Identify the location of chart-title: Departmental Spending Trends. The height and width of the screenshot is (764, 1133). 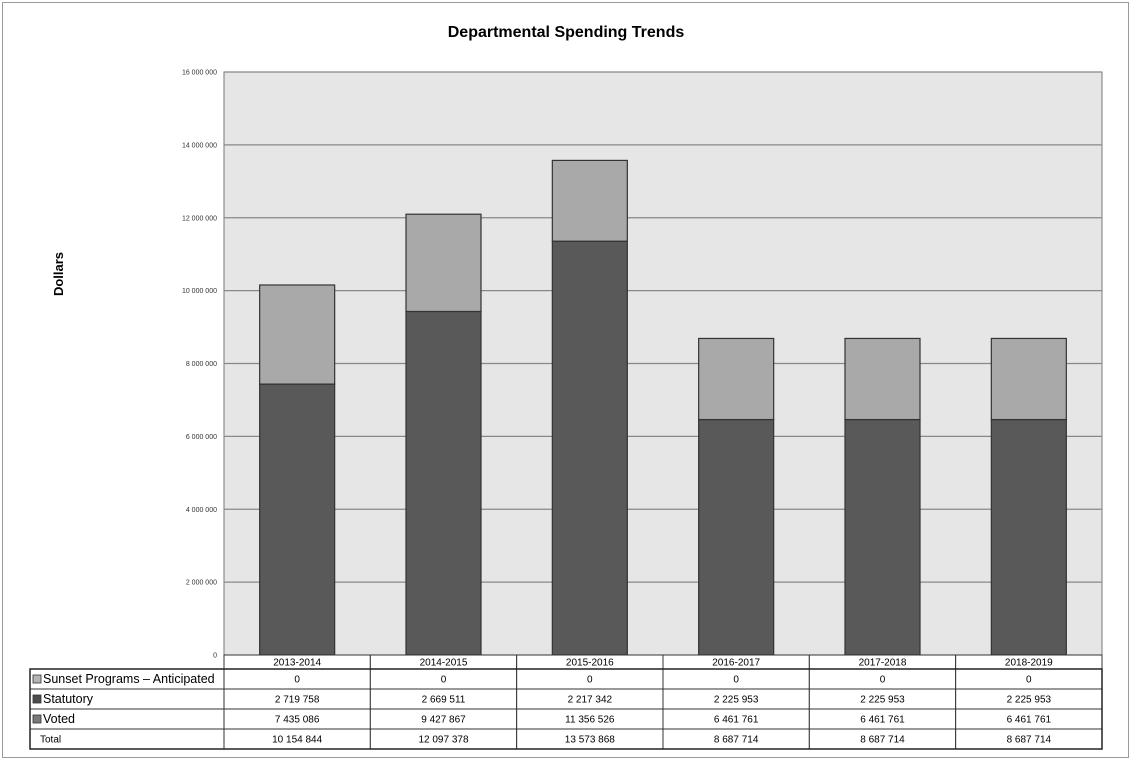
(566, 32).